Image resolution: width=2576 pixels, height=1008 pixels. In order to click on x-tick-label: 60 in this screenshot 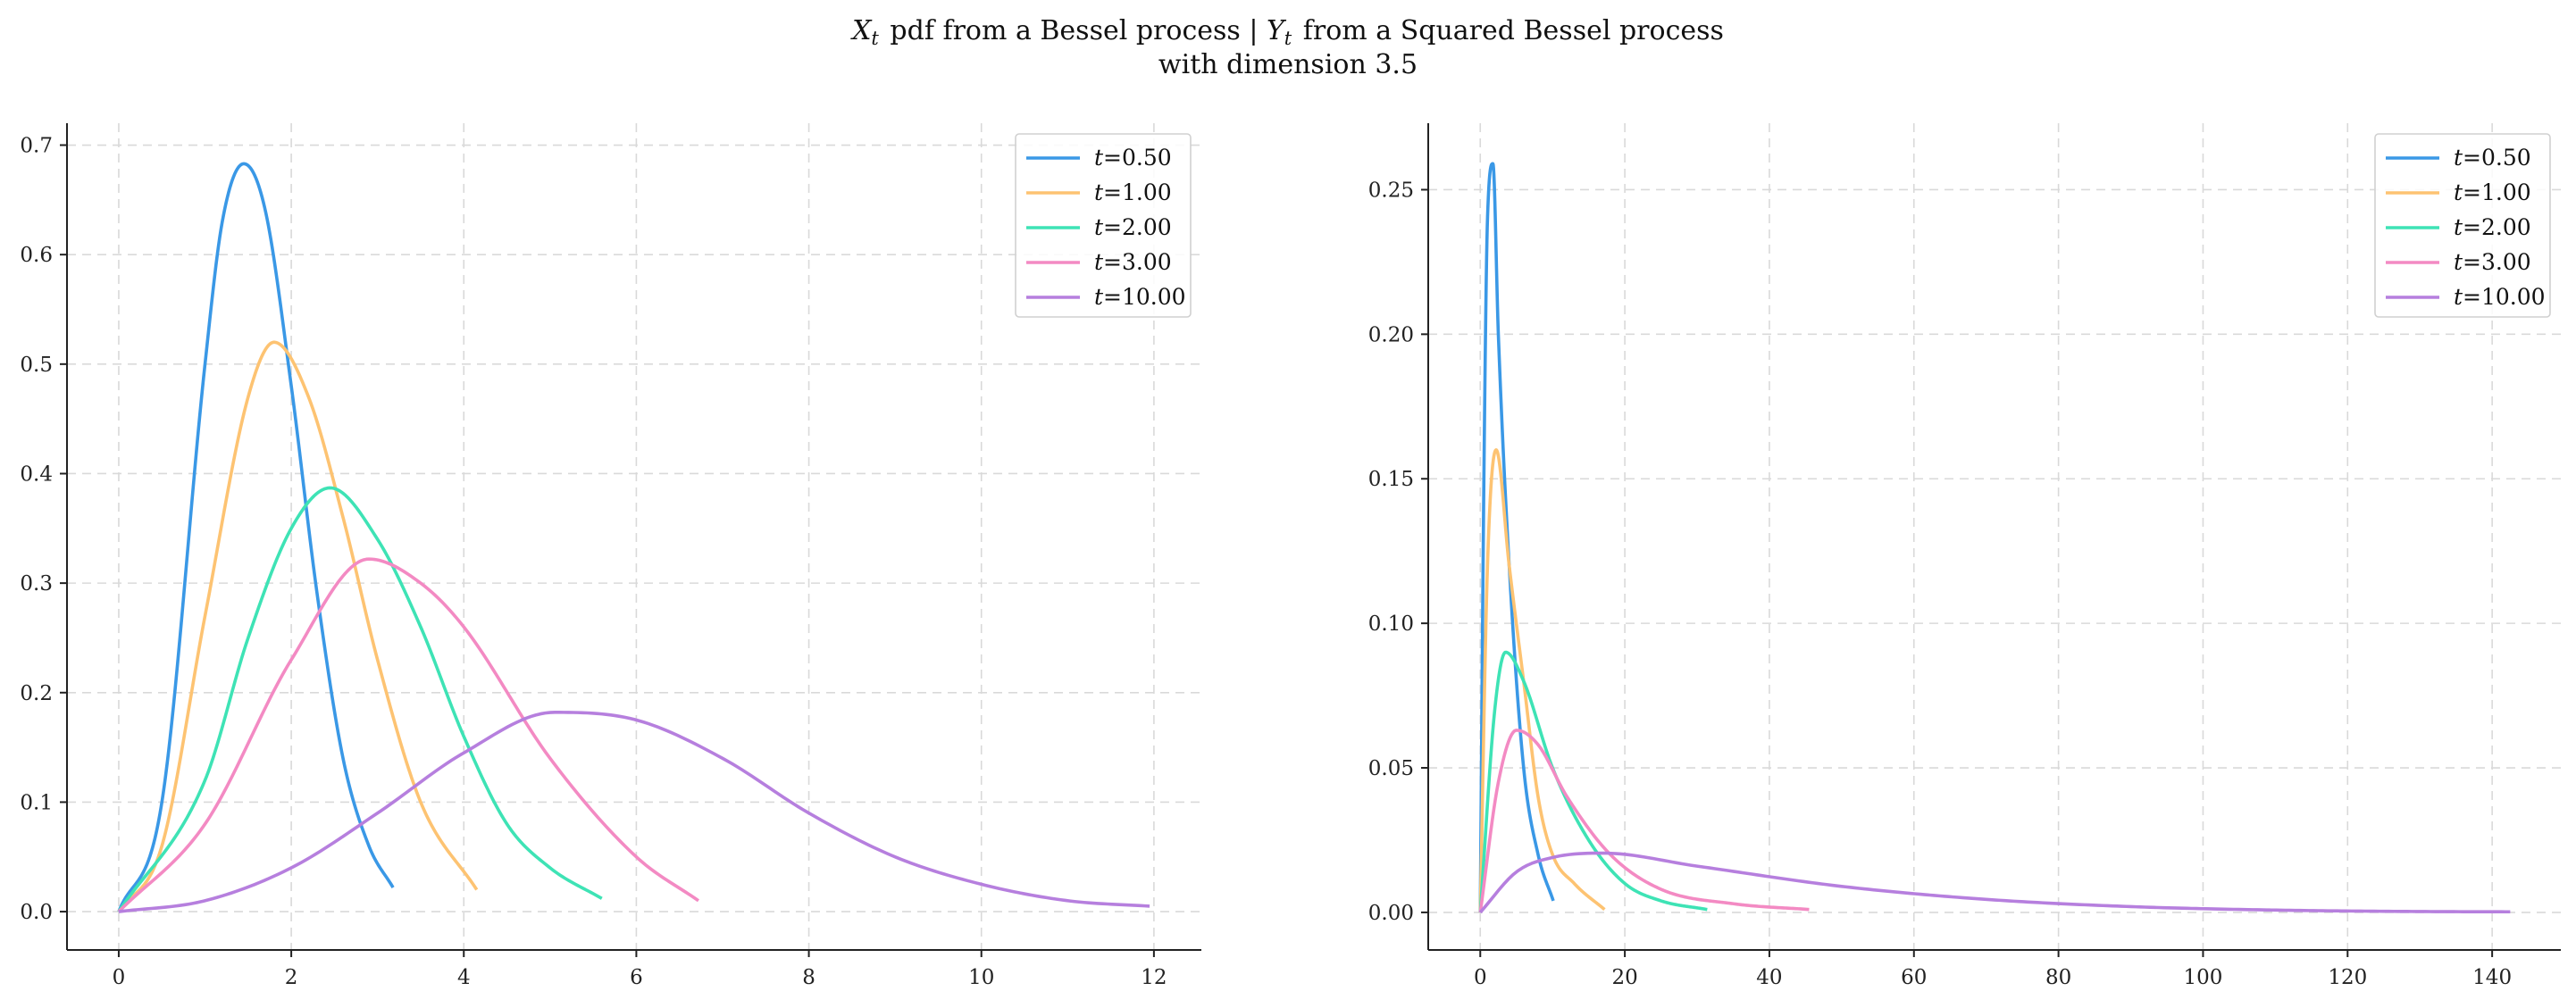, I will do `click(1914, 978)`.